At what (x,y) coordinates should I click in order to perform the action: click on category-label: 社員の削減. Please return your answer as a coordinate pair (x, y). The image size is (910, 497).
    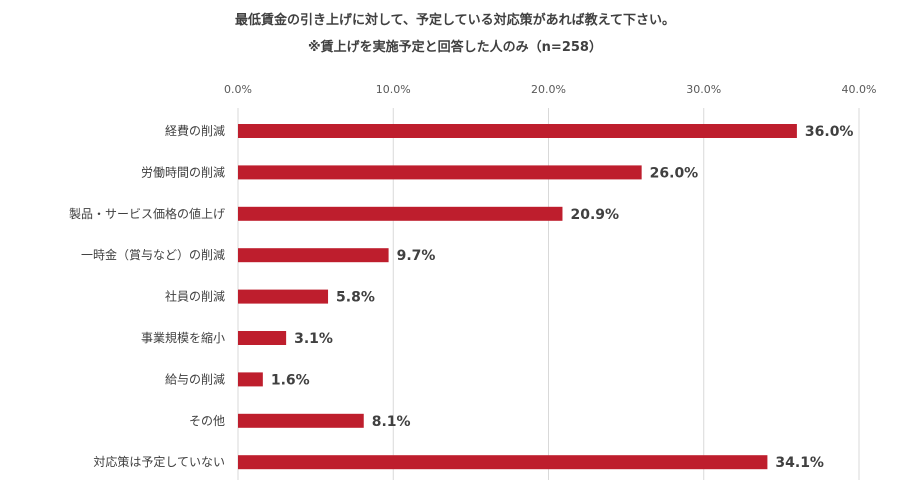
    Looking at the image, I should click on (195, 296).